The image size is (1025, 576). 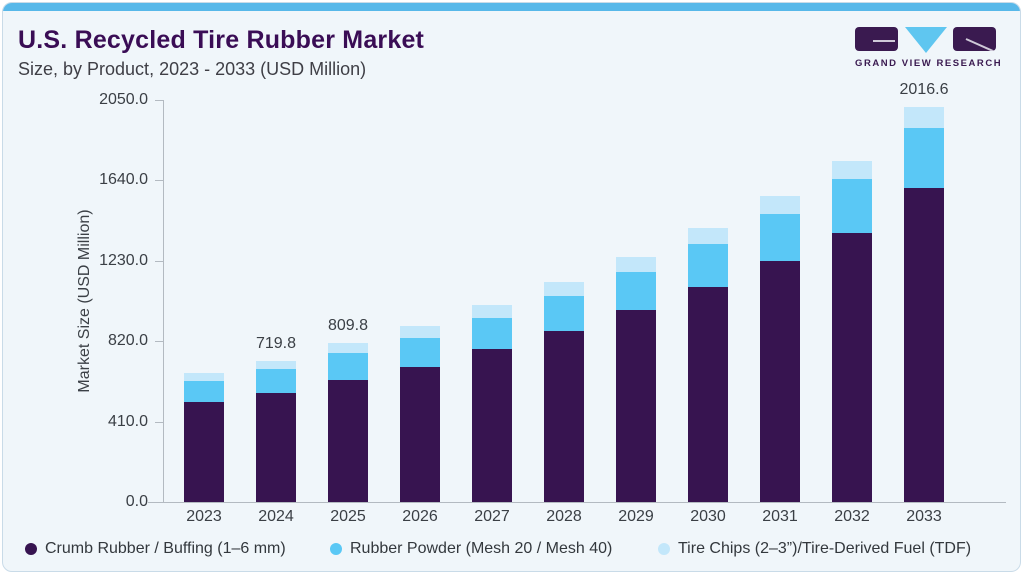 What do you see at coordinates (127, 341) in the screenshot?
I see `y-tick-label: 820.0` at bounding box center [127, 341].